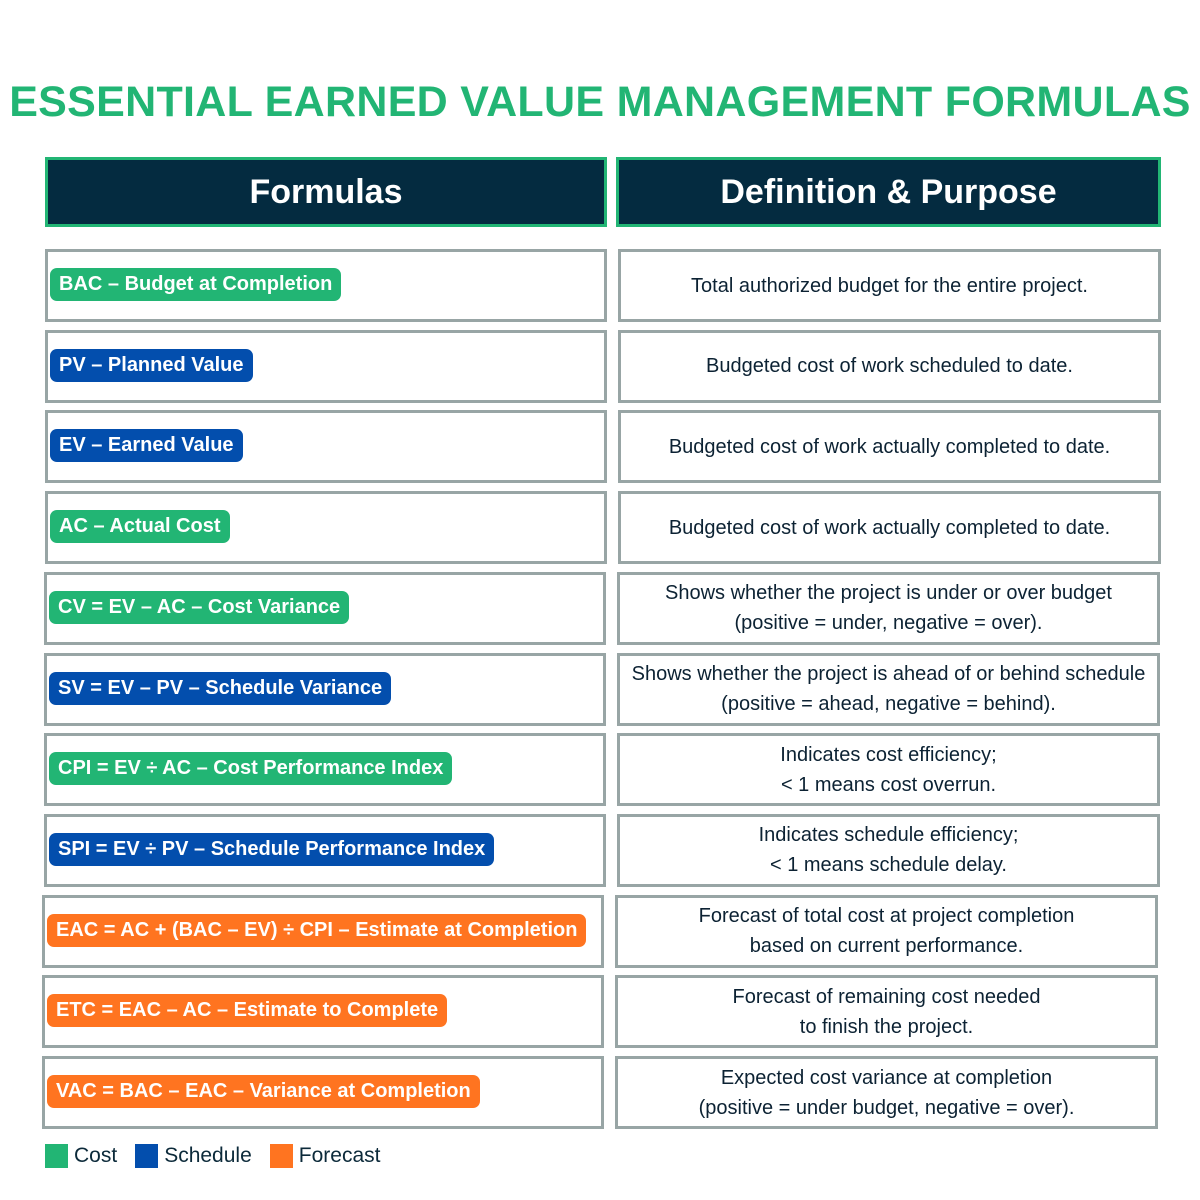  I want to click on formula-cell: CPI = EV ÷ AC – Cost Performance Index, so click(325, 770).